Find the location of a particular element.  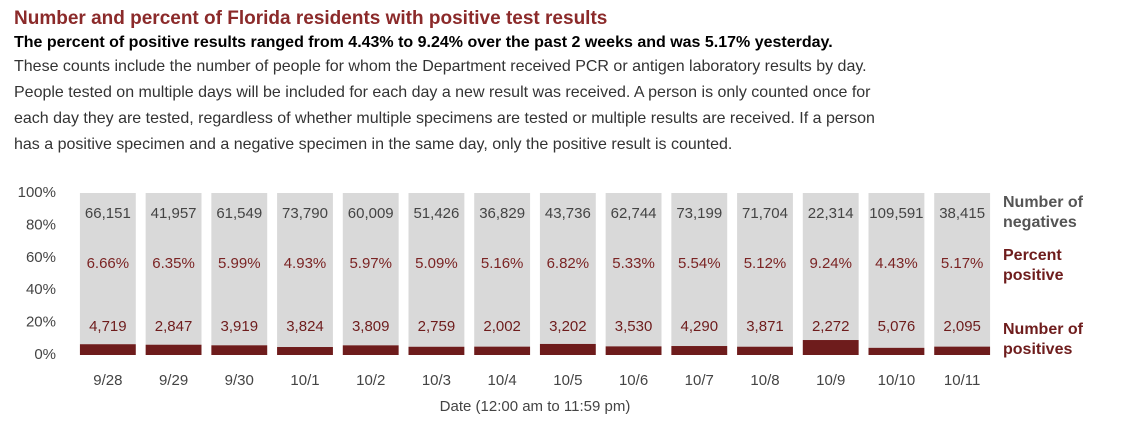

y-tick-label: 0% is located at coordinates (45, 354).